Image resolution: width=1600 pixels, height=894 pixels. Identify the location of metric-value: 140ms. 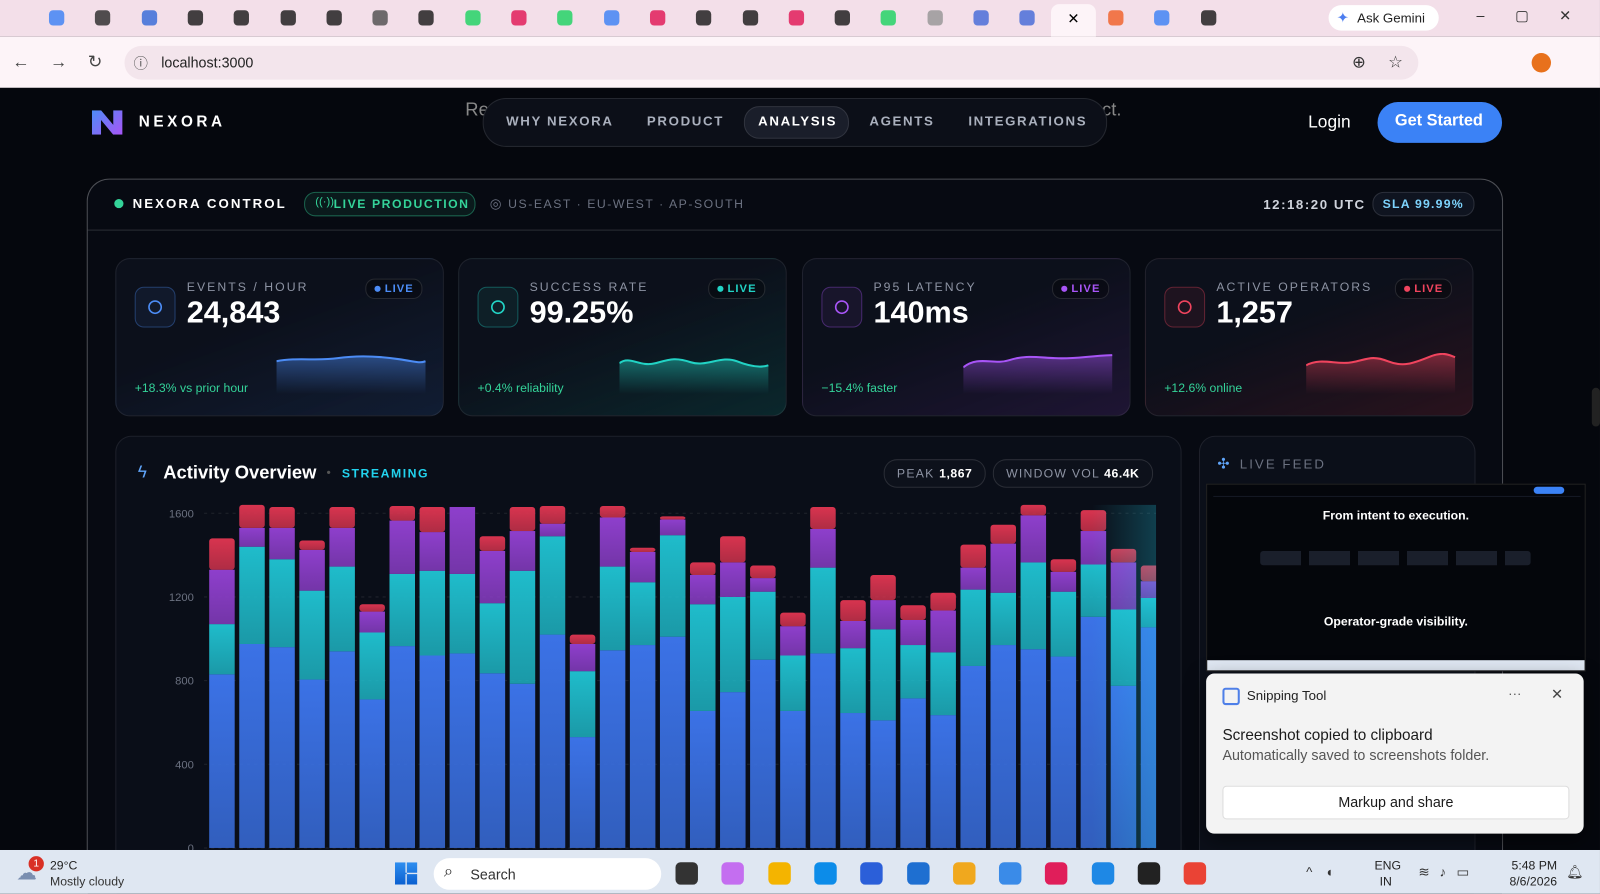
(921, 312).